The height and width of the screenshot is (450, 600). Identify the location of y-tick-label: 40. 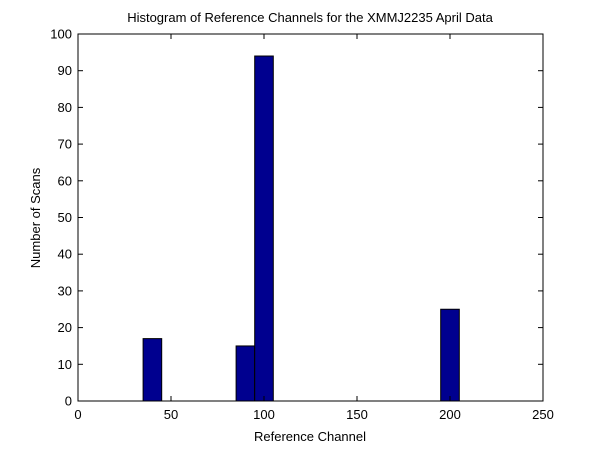
(65, 254).